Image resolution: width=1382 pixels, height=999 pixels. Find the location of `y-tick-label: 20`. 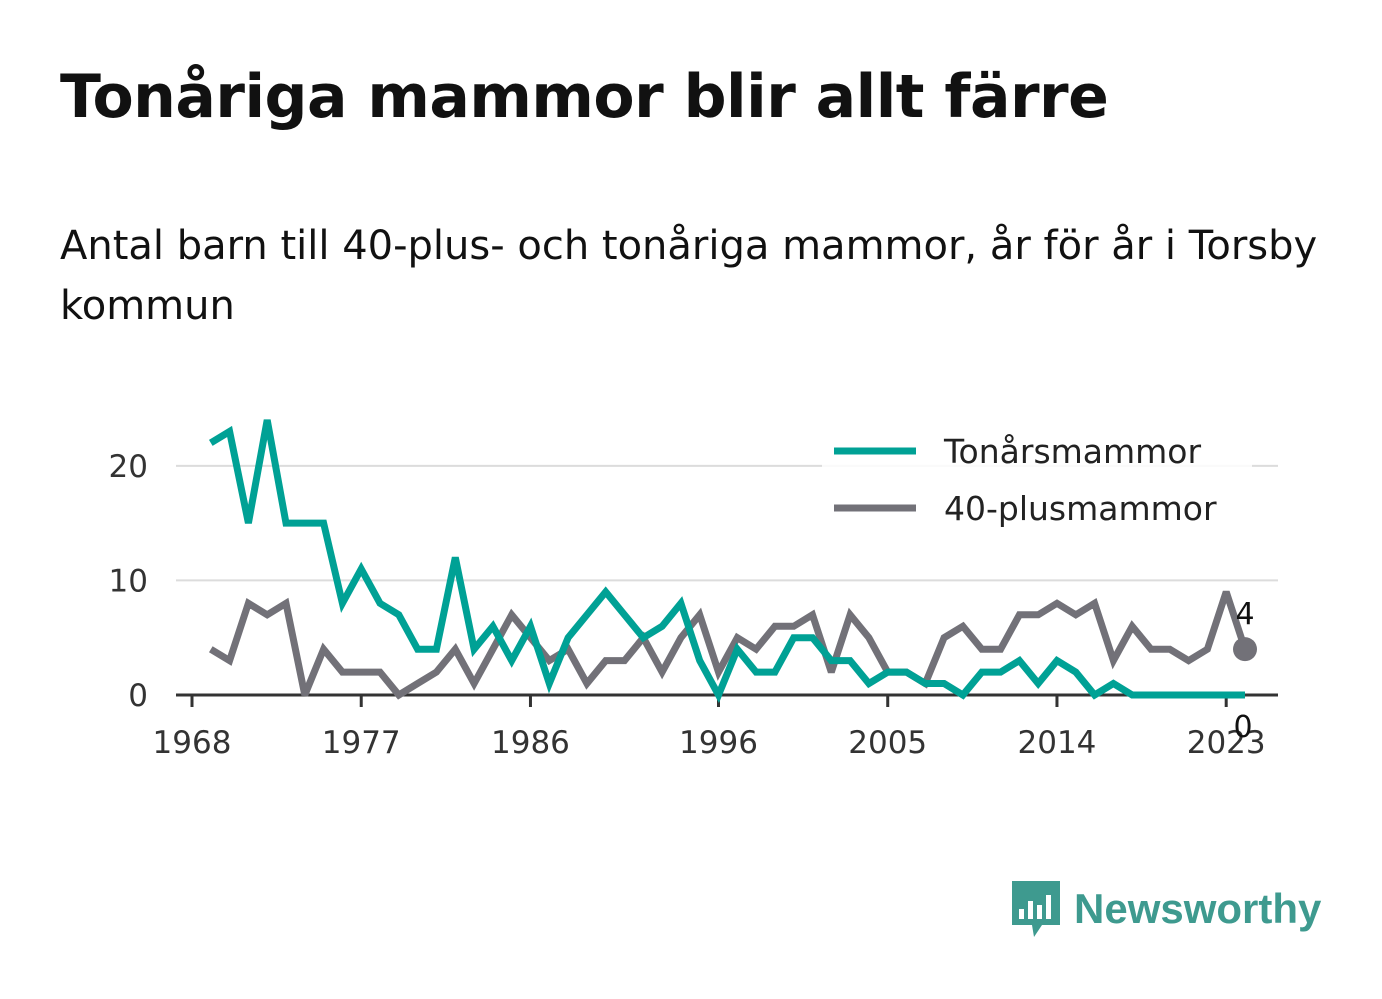

y-tick-label: 20 is located at coordinates (128, 467).